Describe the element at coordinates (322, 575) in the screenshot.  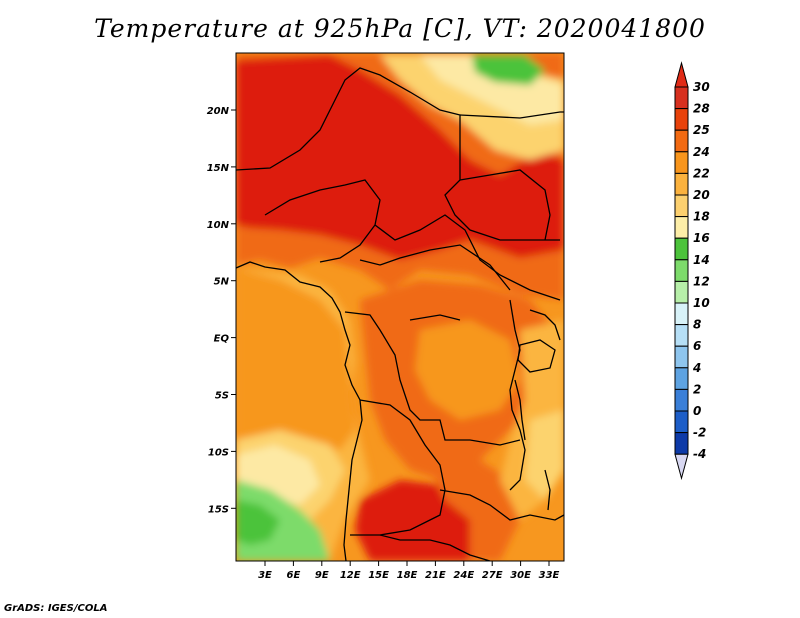
I see `lon-label: 9E` at that location.